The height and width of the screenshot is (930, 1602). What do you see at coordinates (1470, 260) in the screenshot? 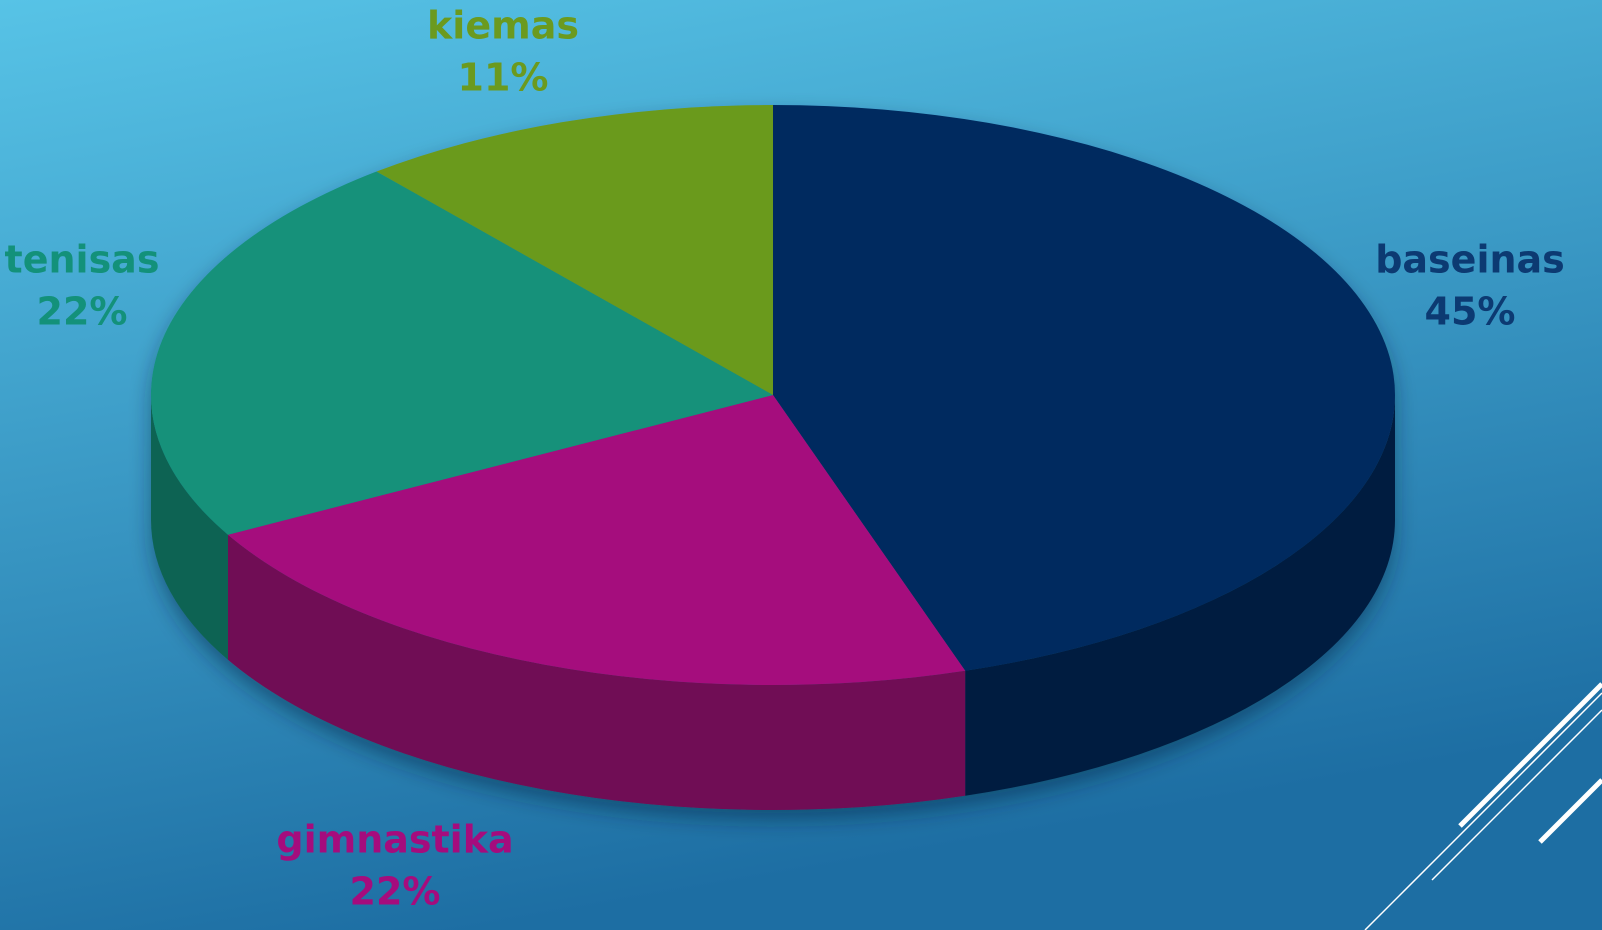
I see `slice-label: baseinas` at bounding box center [1470, 260].